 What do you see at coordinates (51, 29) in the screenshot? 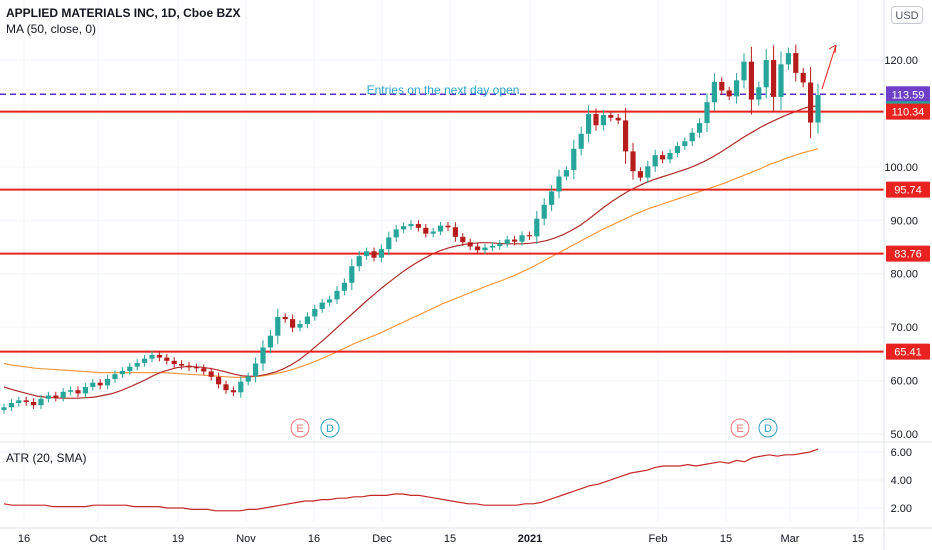
I see `ma-legend: MA (50, close, 0)` at bounding box center [51, 29].